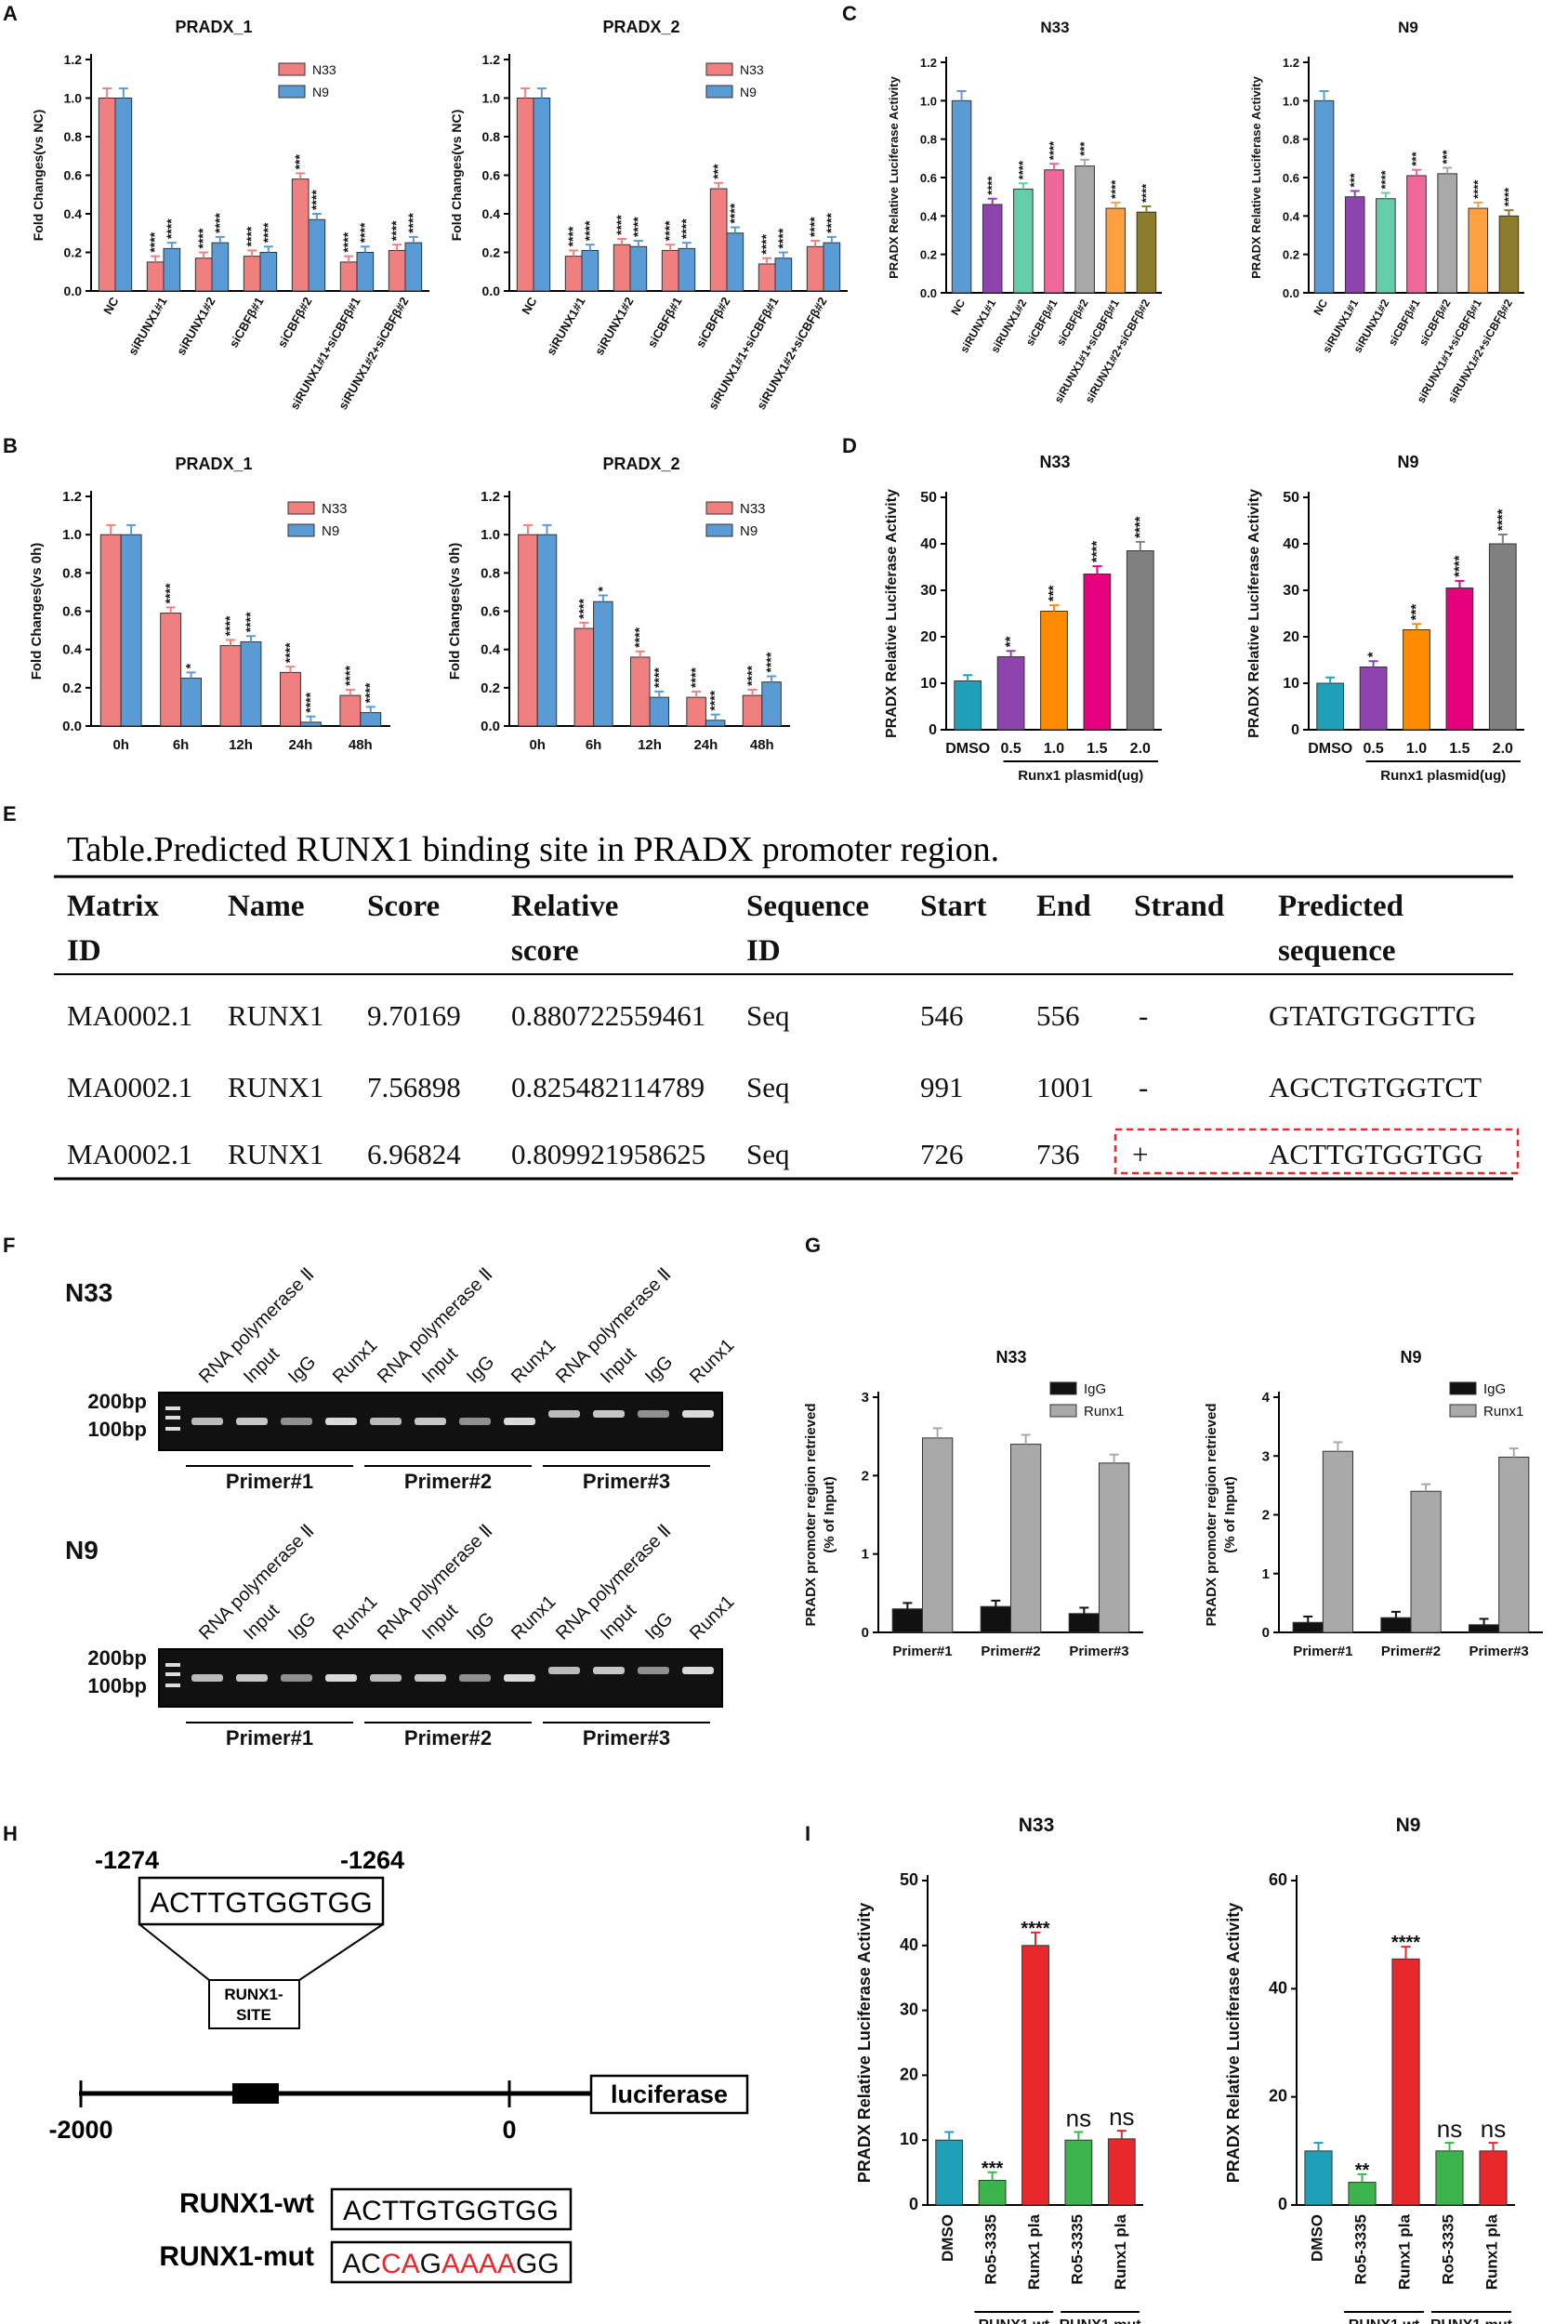  Describe the element at coordinates (117, 1401) in the screenshot. I see `ladder-200bp: 200bp` at that location.